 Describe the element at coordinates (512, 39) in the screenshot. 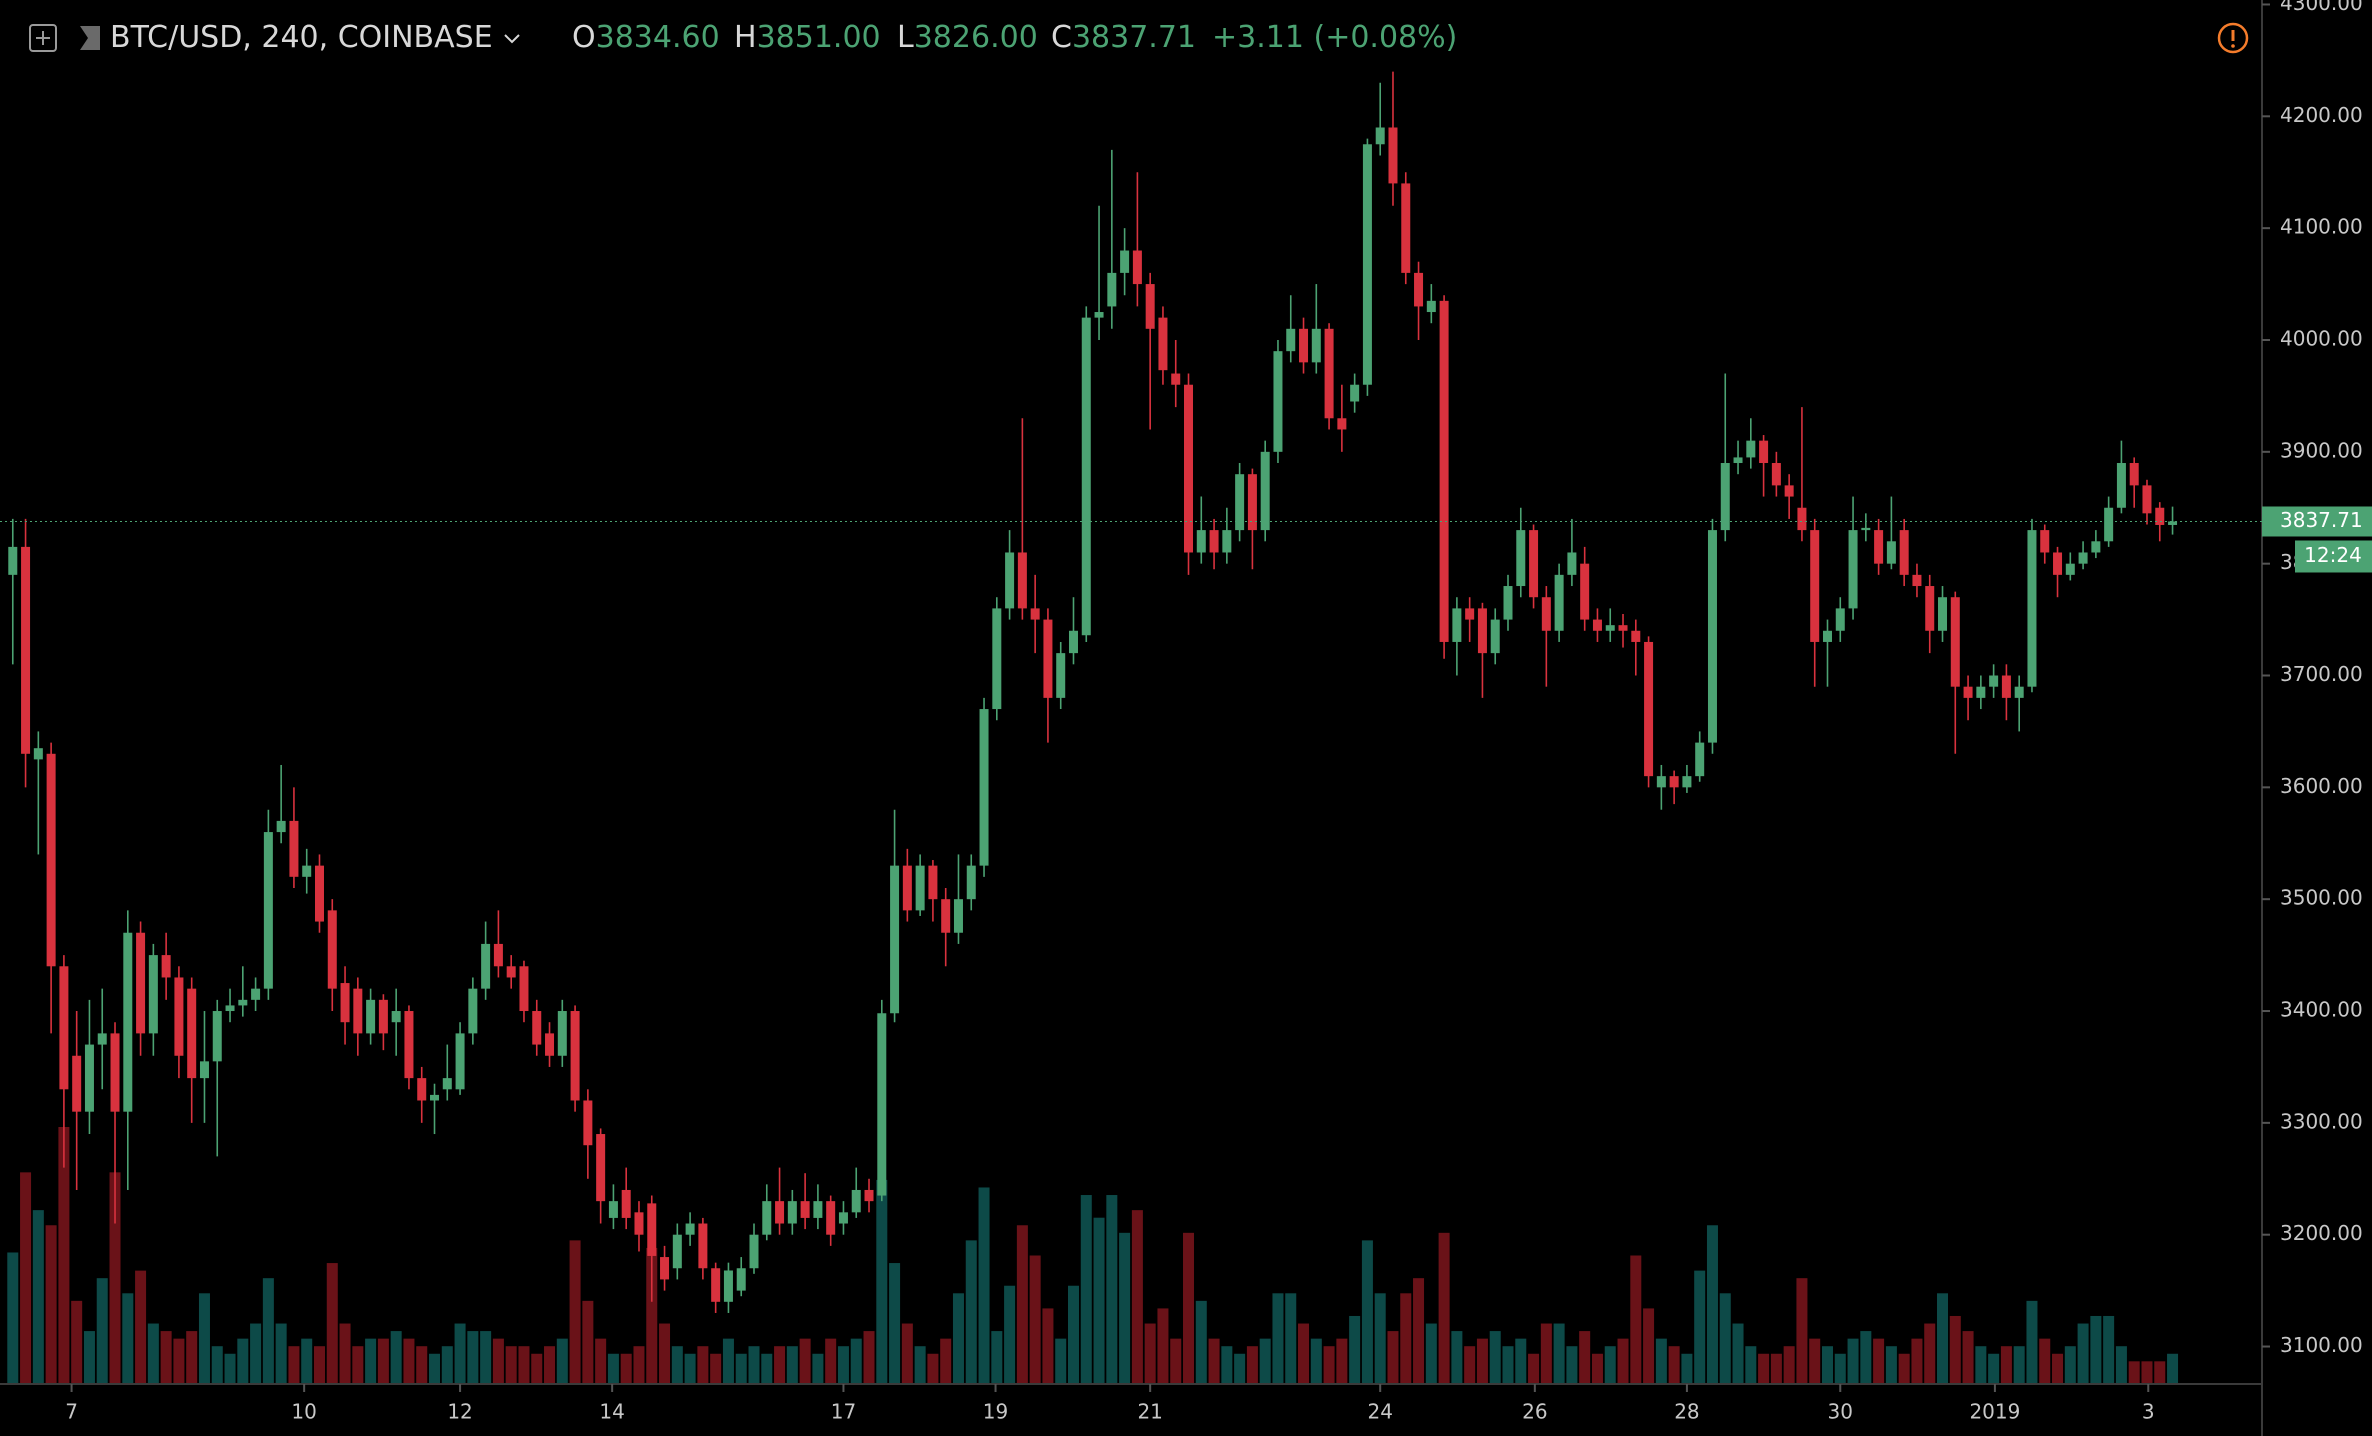

I see `symbol-dropdown-chevron` at that location.